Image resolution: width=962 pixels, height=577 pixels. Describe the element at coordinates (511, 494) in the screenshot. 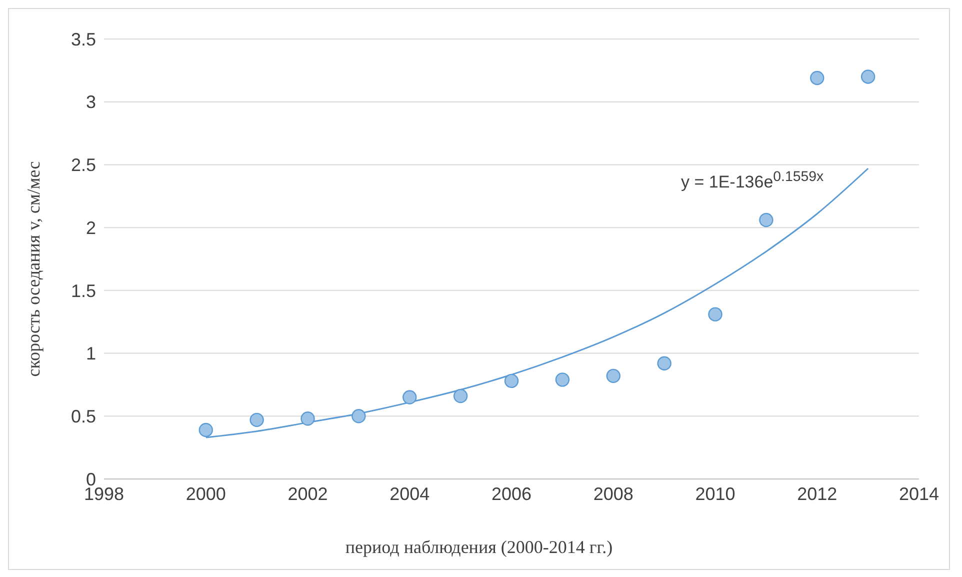

I see `x-tick-label: 2006` at that location.